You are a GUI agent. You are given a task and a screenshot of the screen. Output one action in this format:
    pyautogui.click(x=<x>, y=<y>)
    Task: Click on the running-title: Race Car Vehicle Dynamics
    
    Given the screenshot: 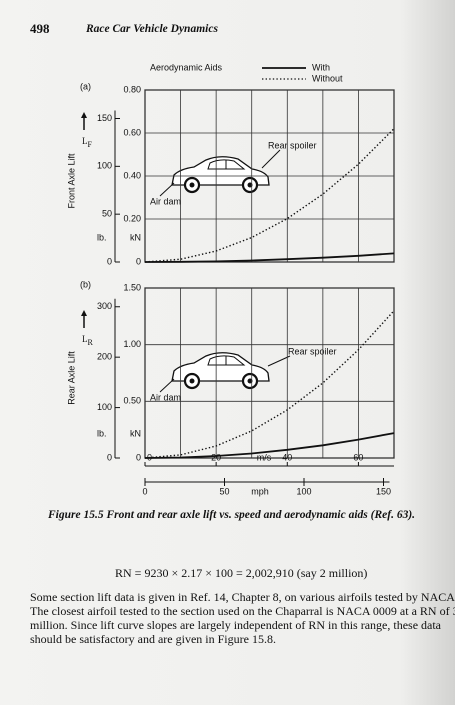 What is the action you would take?
    pyautogui.click(x=152, y=29)
    